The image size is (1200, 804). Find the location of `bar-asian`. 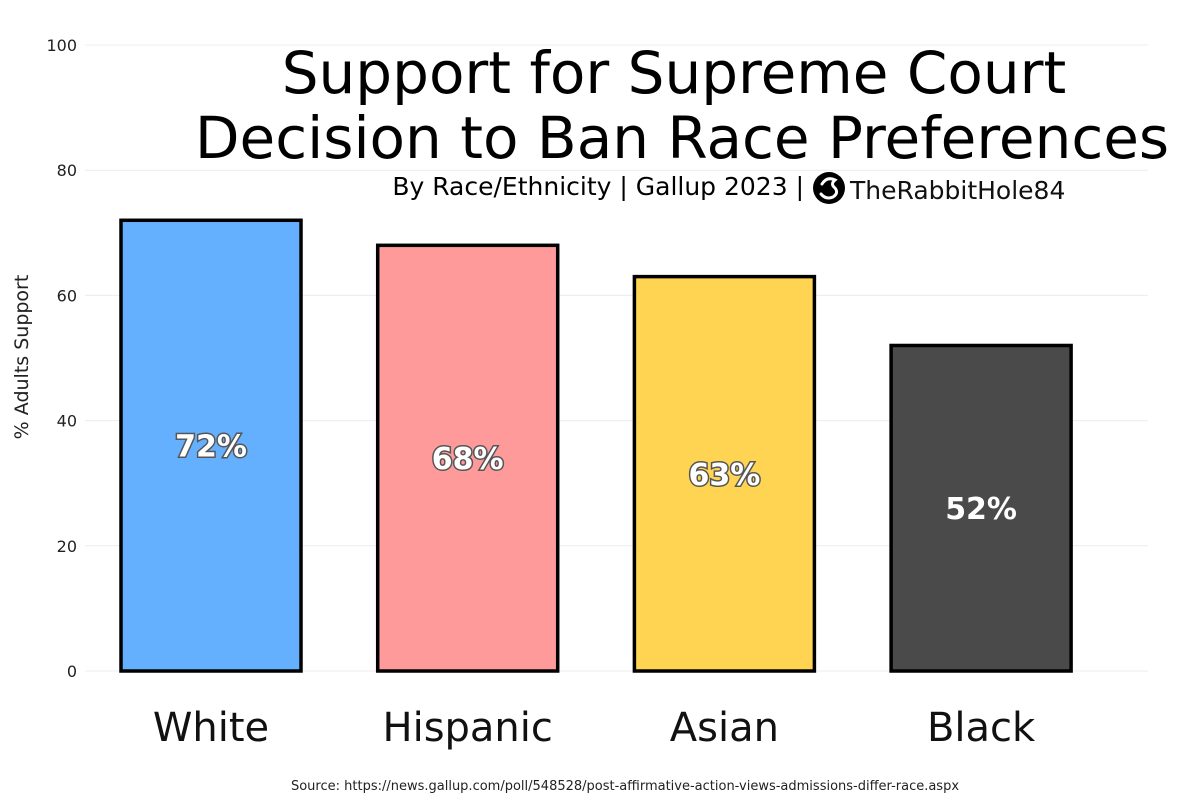

bar-asian is located at coordinates (724, 473).